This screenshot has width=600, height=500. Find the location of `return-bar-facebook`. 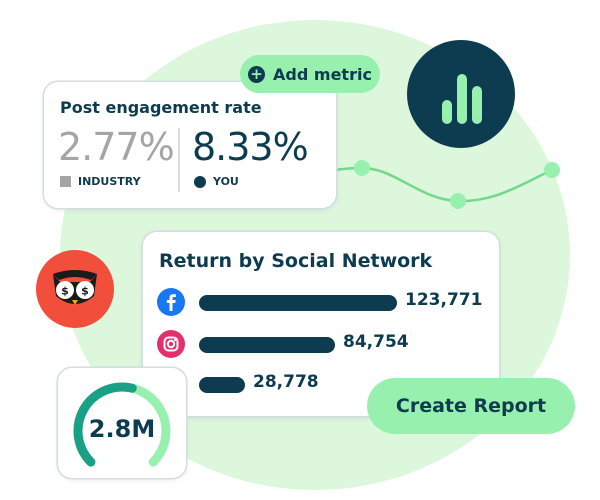

return-bar-facebook is located at coordinates (298, 303).